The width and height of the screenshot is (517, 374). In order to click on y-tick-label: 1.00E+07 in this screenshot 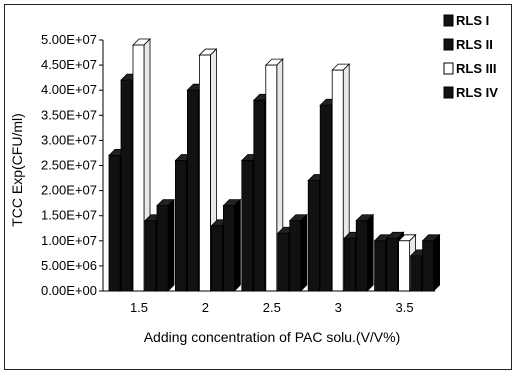, I will do `click(69, 240)`.